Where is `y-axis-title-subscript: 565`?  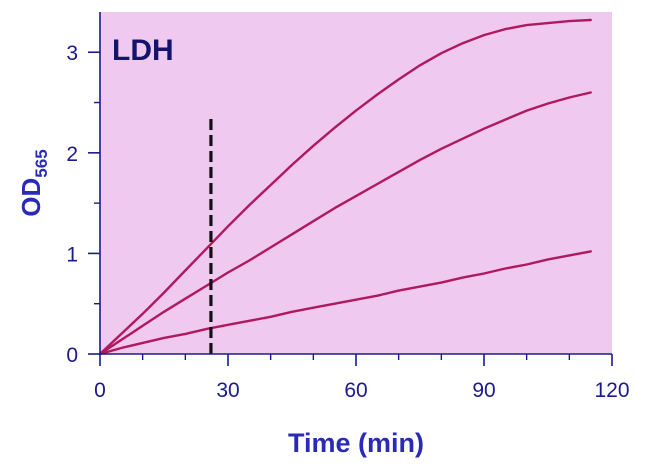 y-axis-title-subscript: 565 is located at coordinates (41, 163).